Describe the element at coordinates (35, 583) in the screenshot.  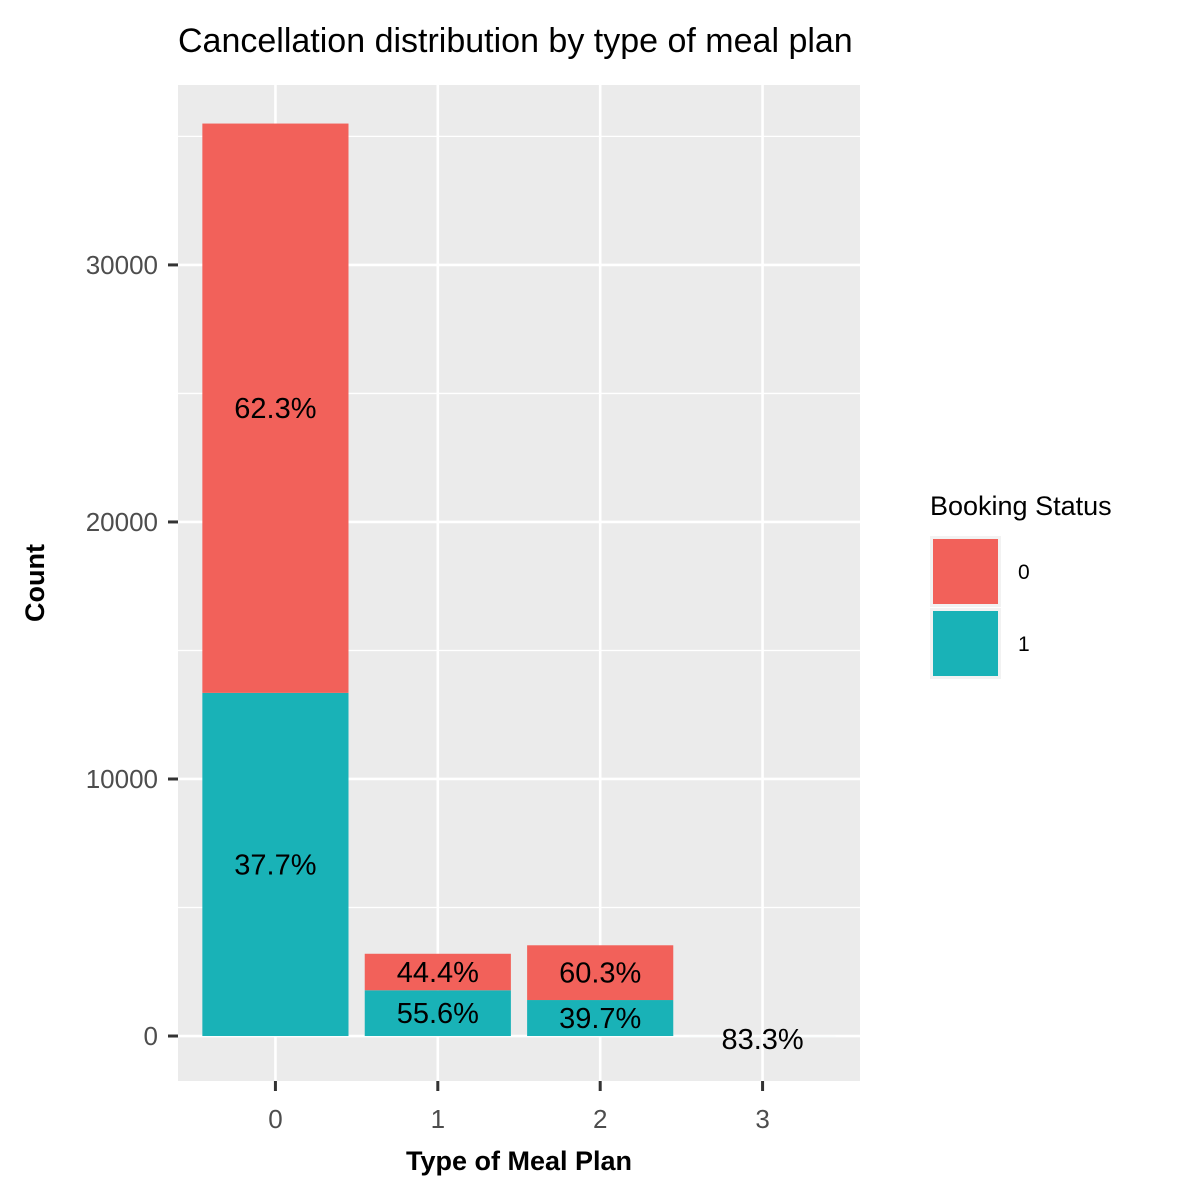
I see `y-axis-title: Count` at that location.